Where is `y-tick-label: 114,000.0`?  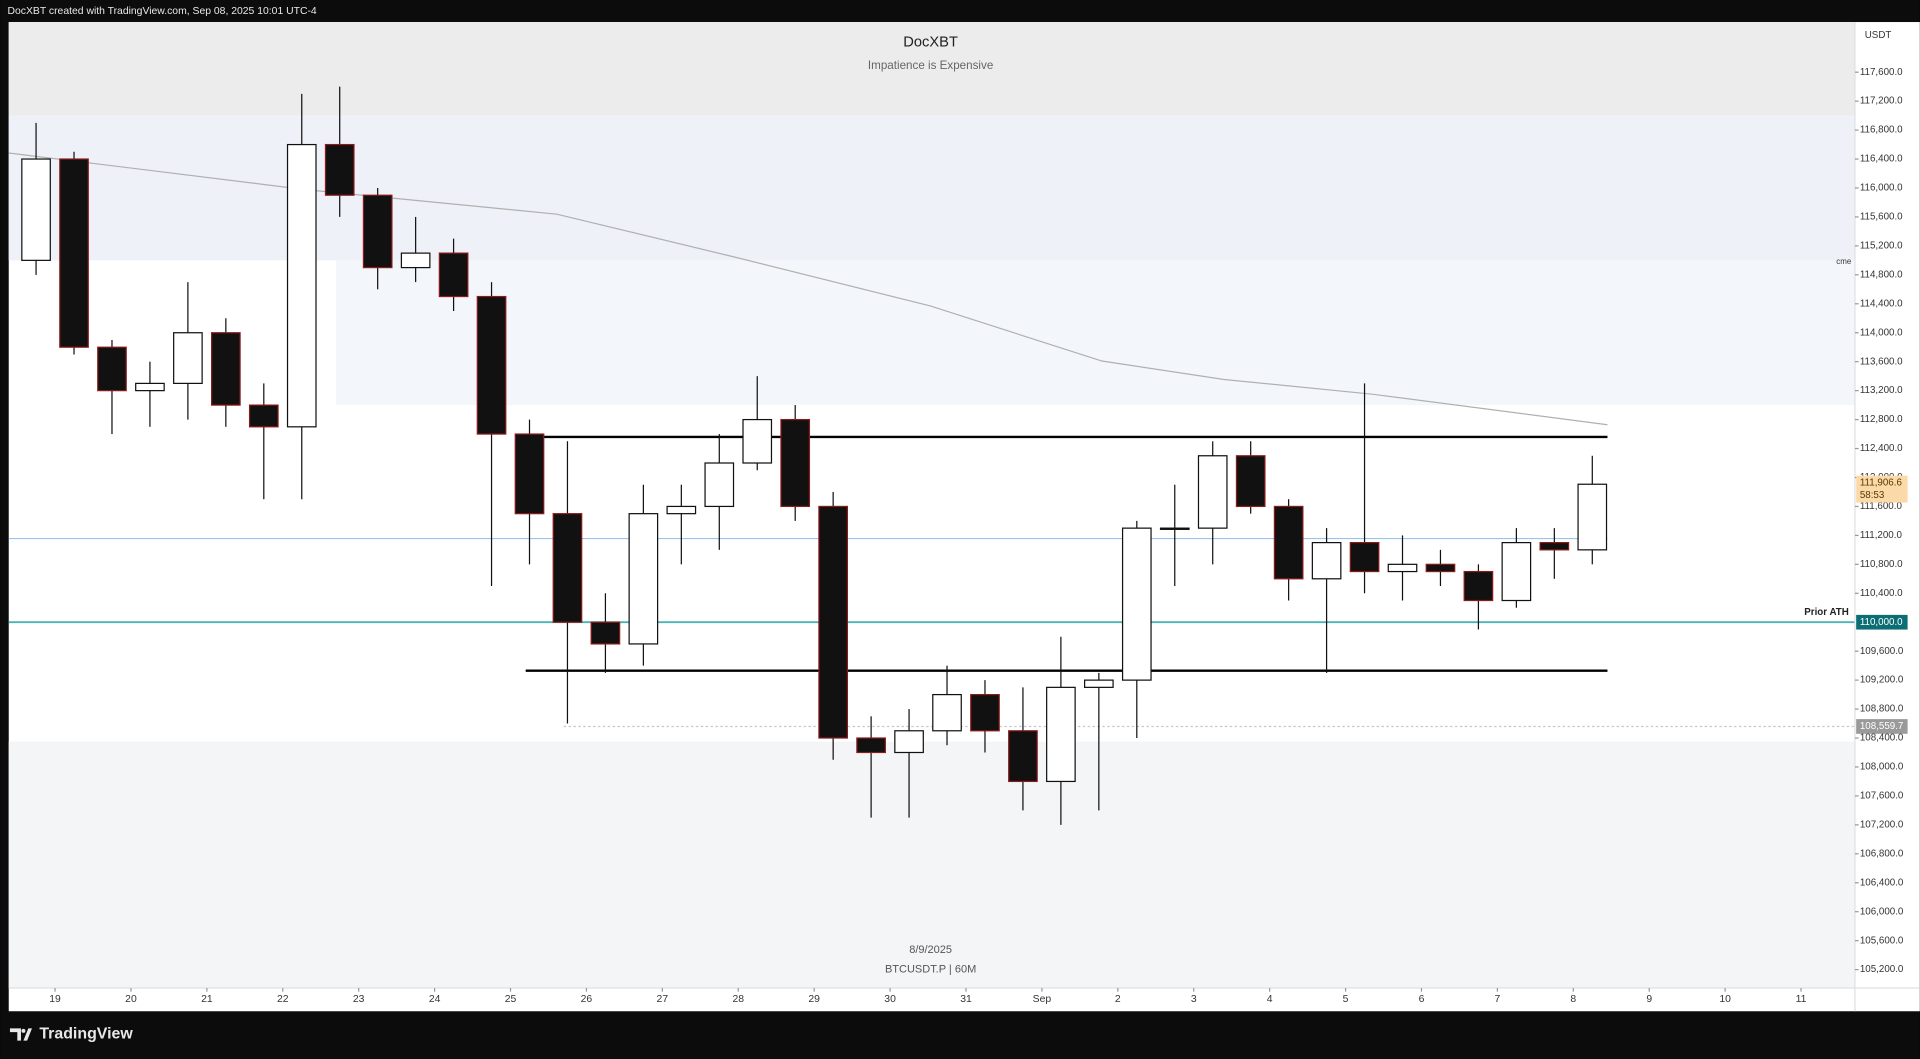
y-tick-label: 114,000.0 is located at coordinates (1881, 332).